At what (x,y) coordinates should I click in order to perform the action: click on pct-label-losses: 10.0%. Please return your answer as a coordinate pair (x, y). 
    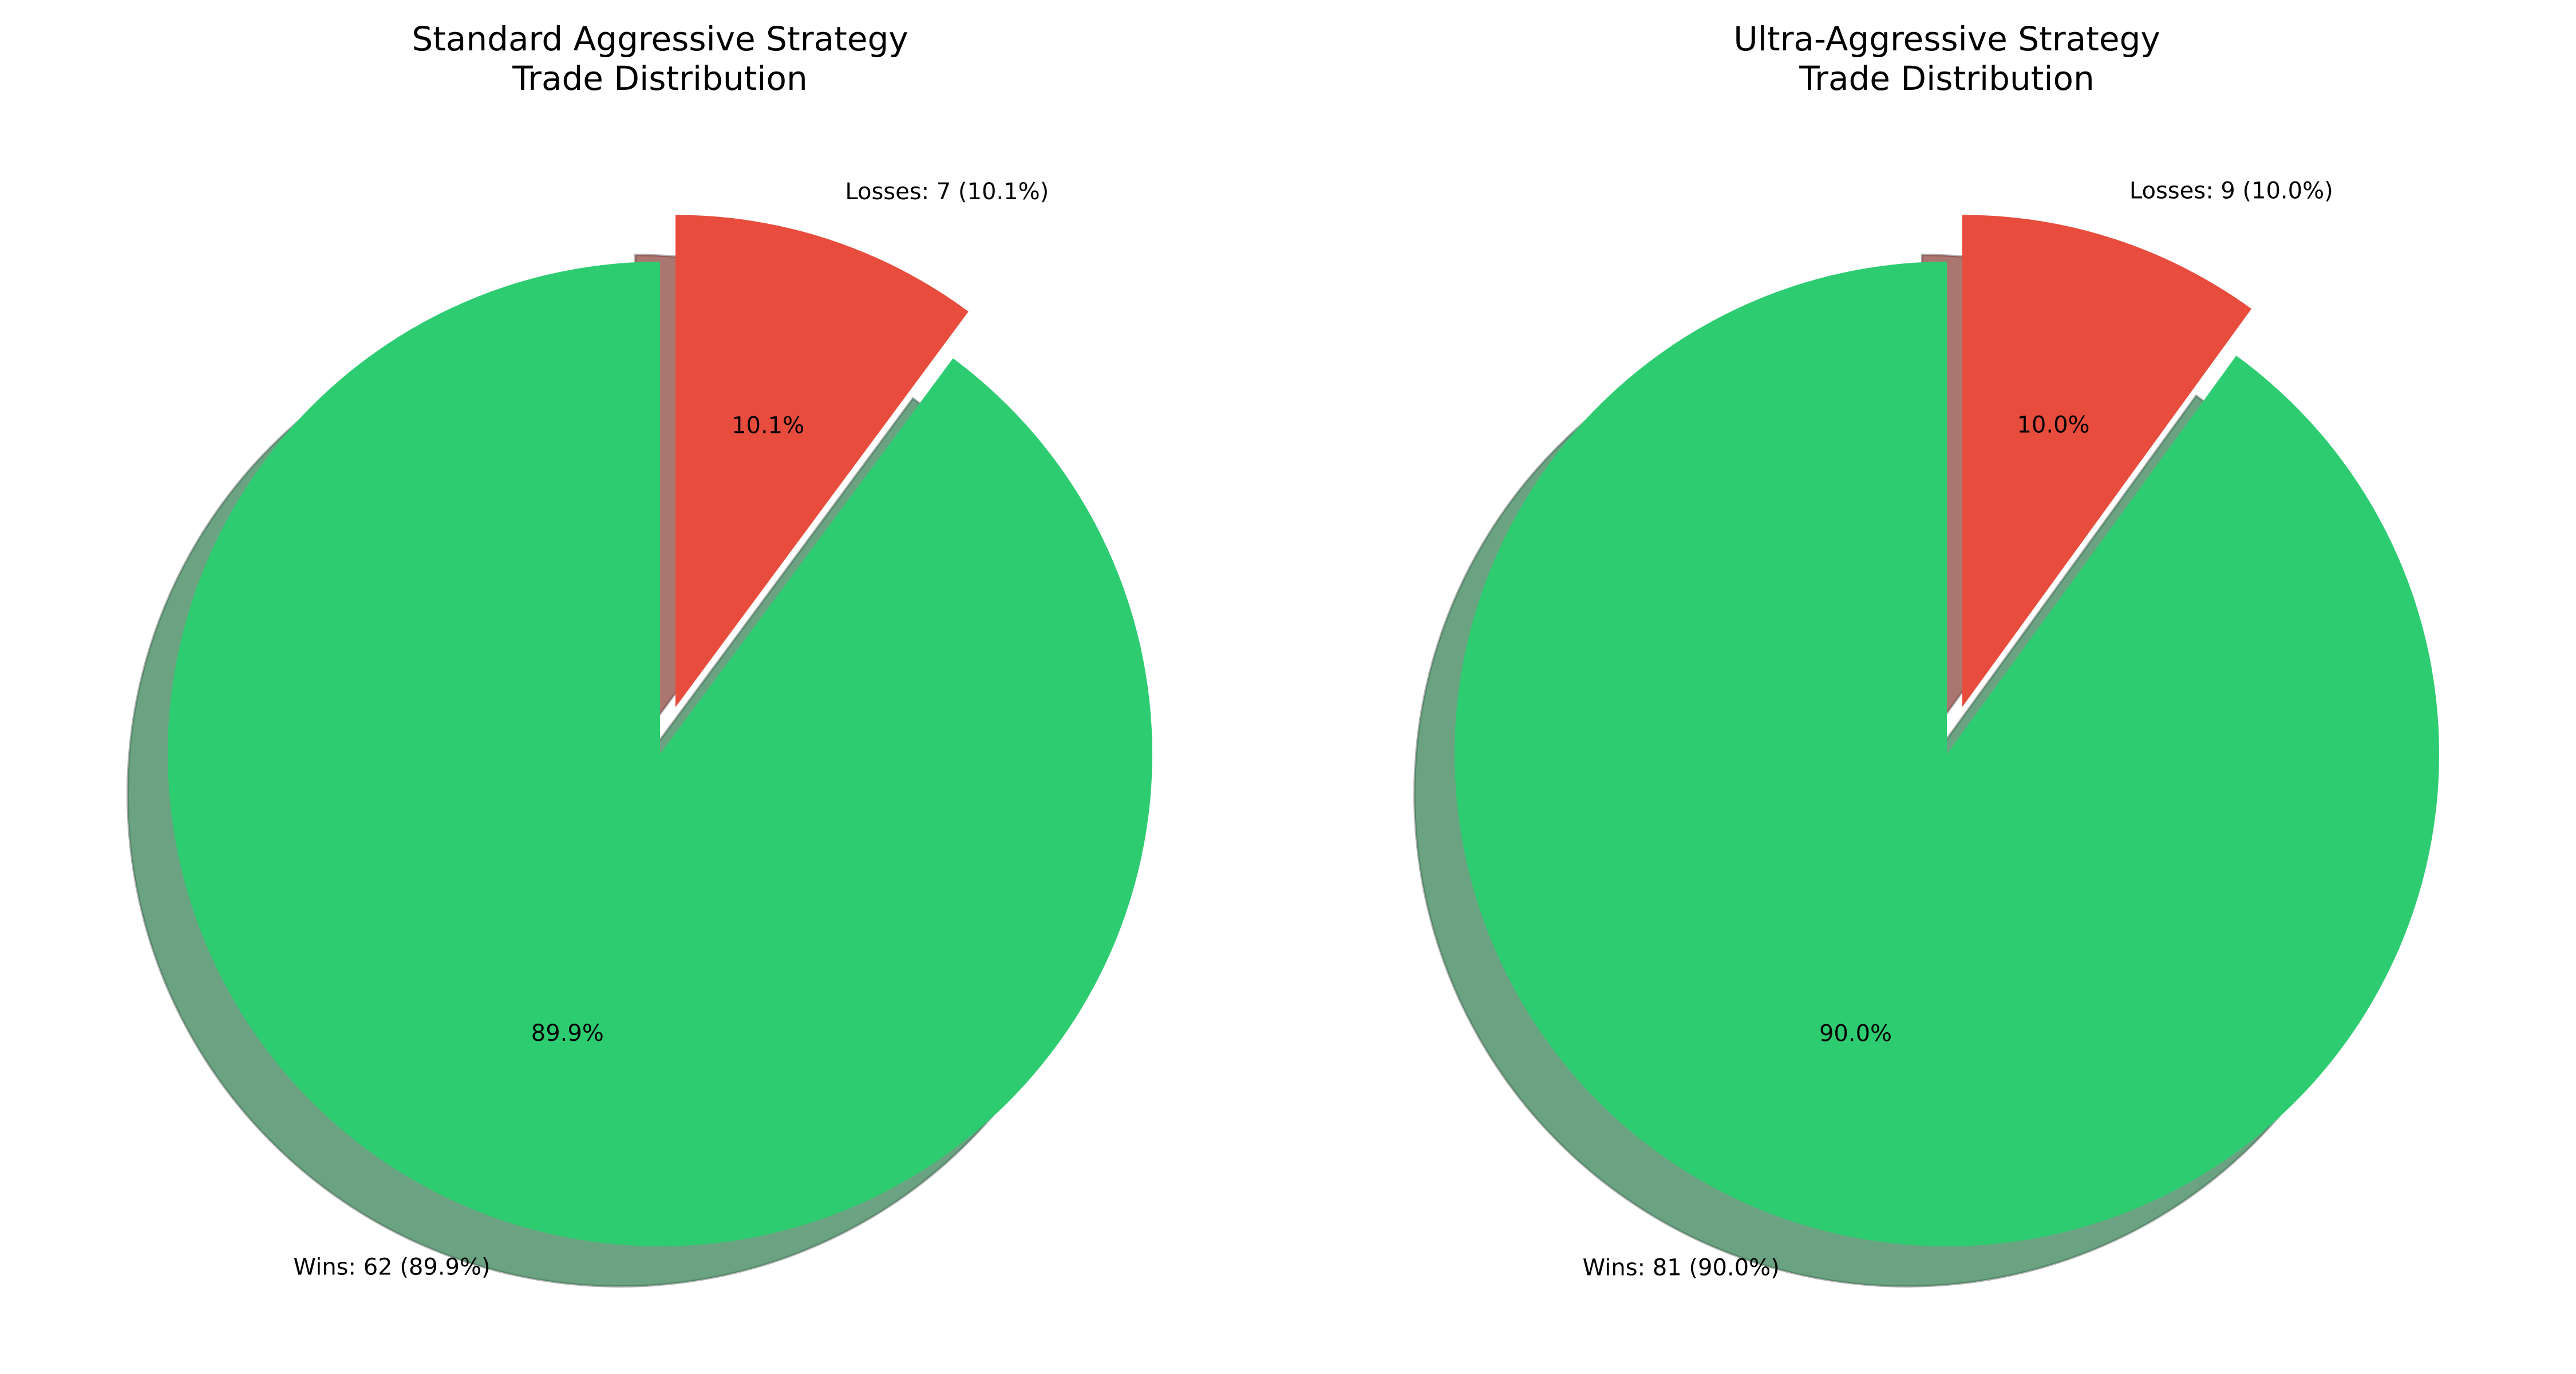
    Looking at the image, I should click on (2053, 426).